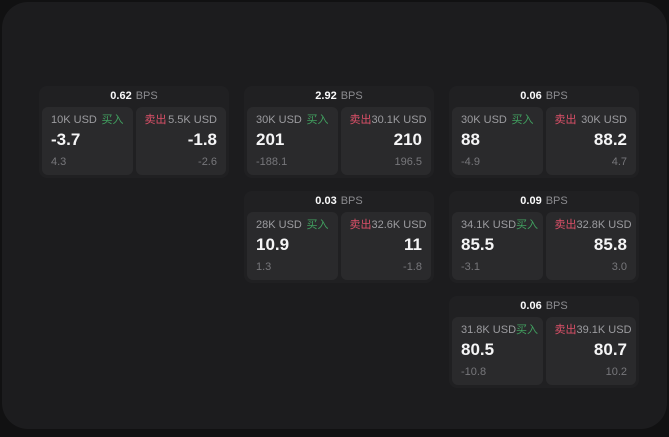 This screenshot has width=669, height=437. What do you see at coordinates (272, 162) in the screenshot?
I see `buy-delta: -188.1` at bounding box center [272, 162].